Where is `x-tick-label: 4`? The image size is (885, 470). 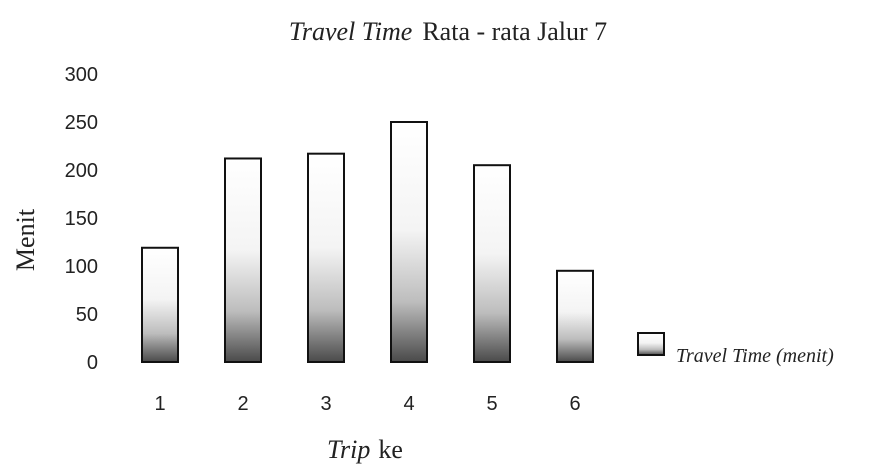 x-tick-label: 4 is located at coordinates (408, 404).